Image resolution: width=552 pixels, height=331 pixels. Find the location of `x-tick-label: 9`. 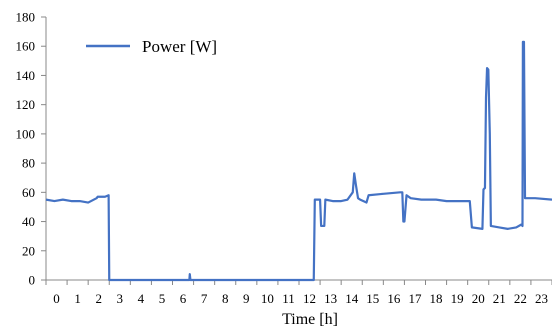

x-tick-label: 9 is located at coordinates (246, 298).